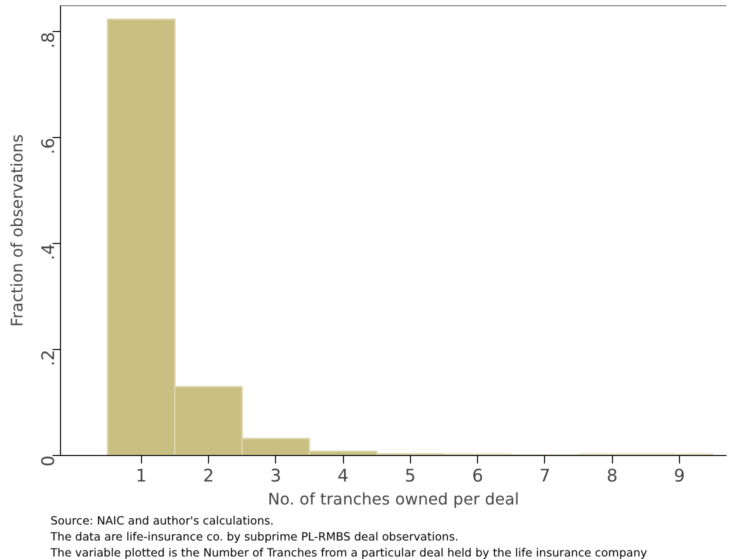  I want to click on x-tick-label: 1, so click(141, 476).